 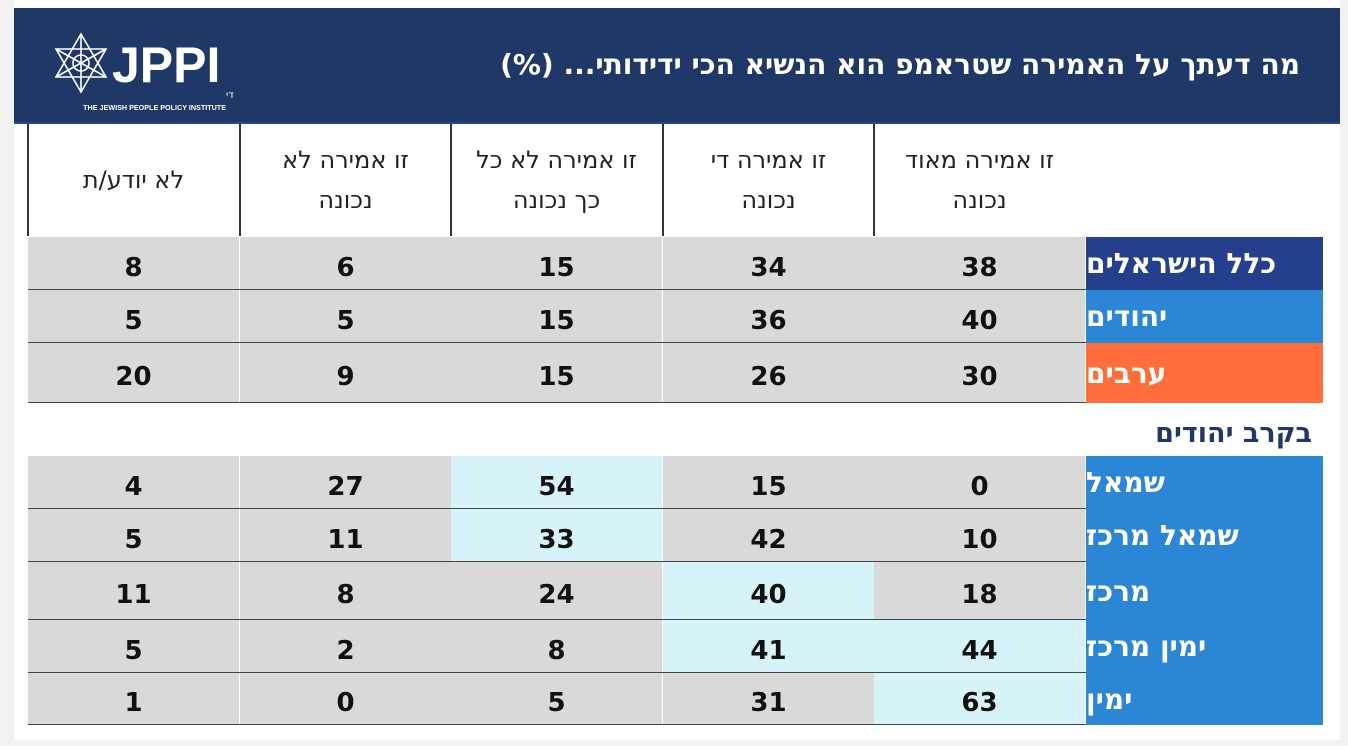 I want to click on cell-value: 38, so click(x=979, y=267).